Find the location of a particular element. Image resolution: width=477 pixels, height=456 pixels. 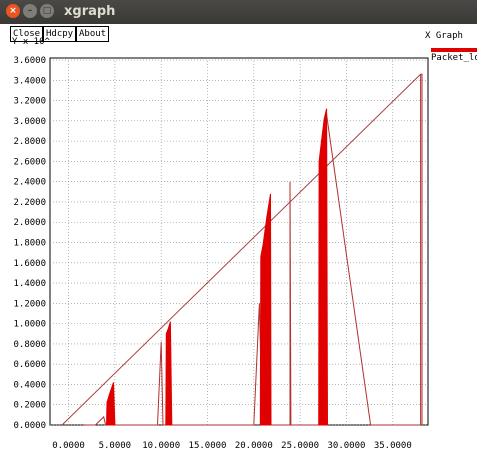

y-tick-label: 0.8000 is located at coordinates (29, 345).